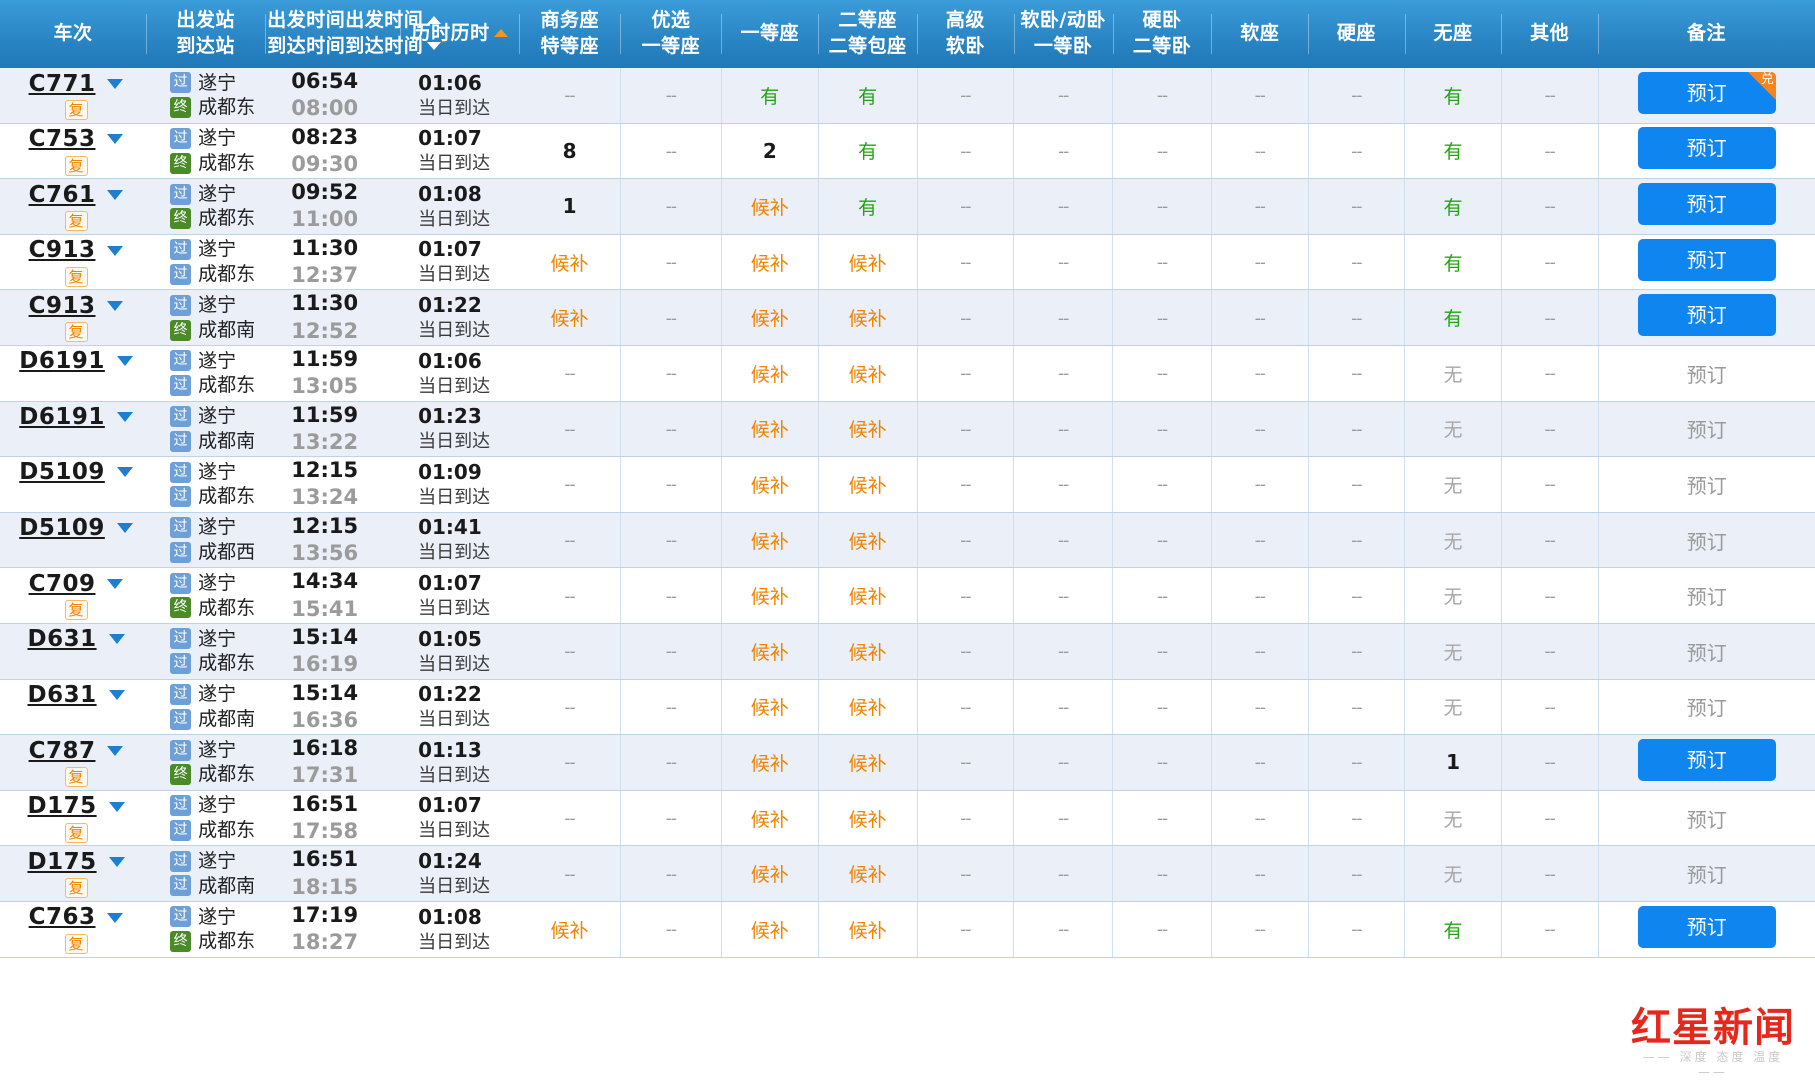 This screenshot has height=1080, width=1815. Describe the element at coordinates (1162, 34) in the screenshot. I see `column-header-hard-sleep: 硬卧 二等卧` at that location.